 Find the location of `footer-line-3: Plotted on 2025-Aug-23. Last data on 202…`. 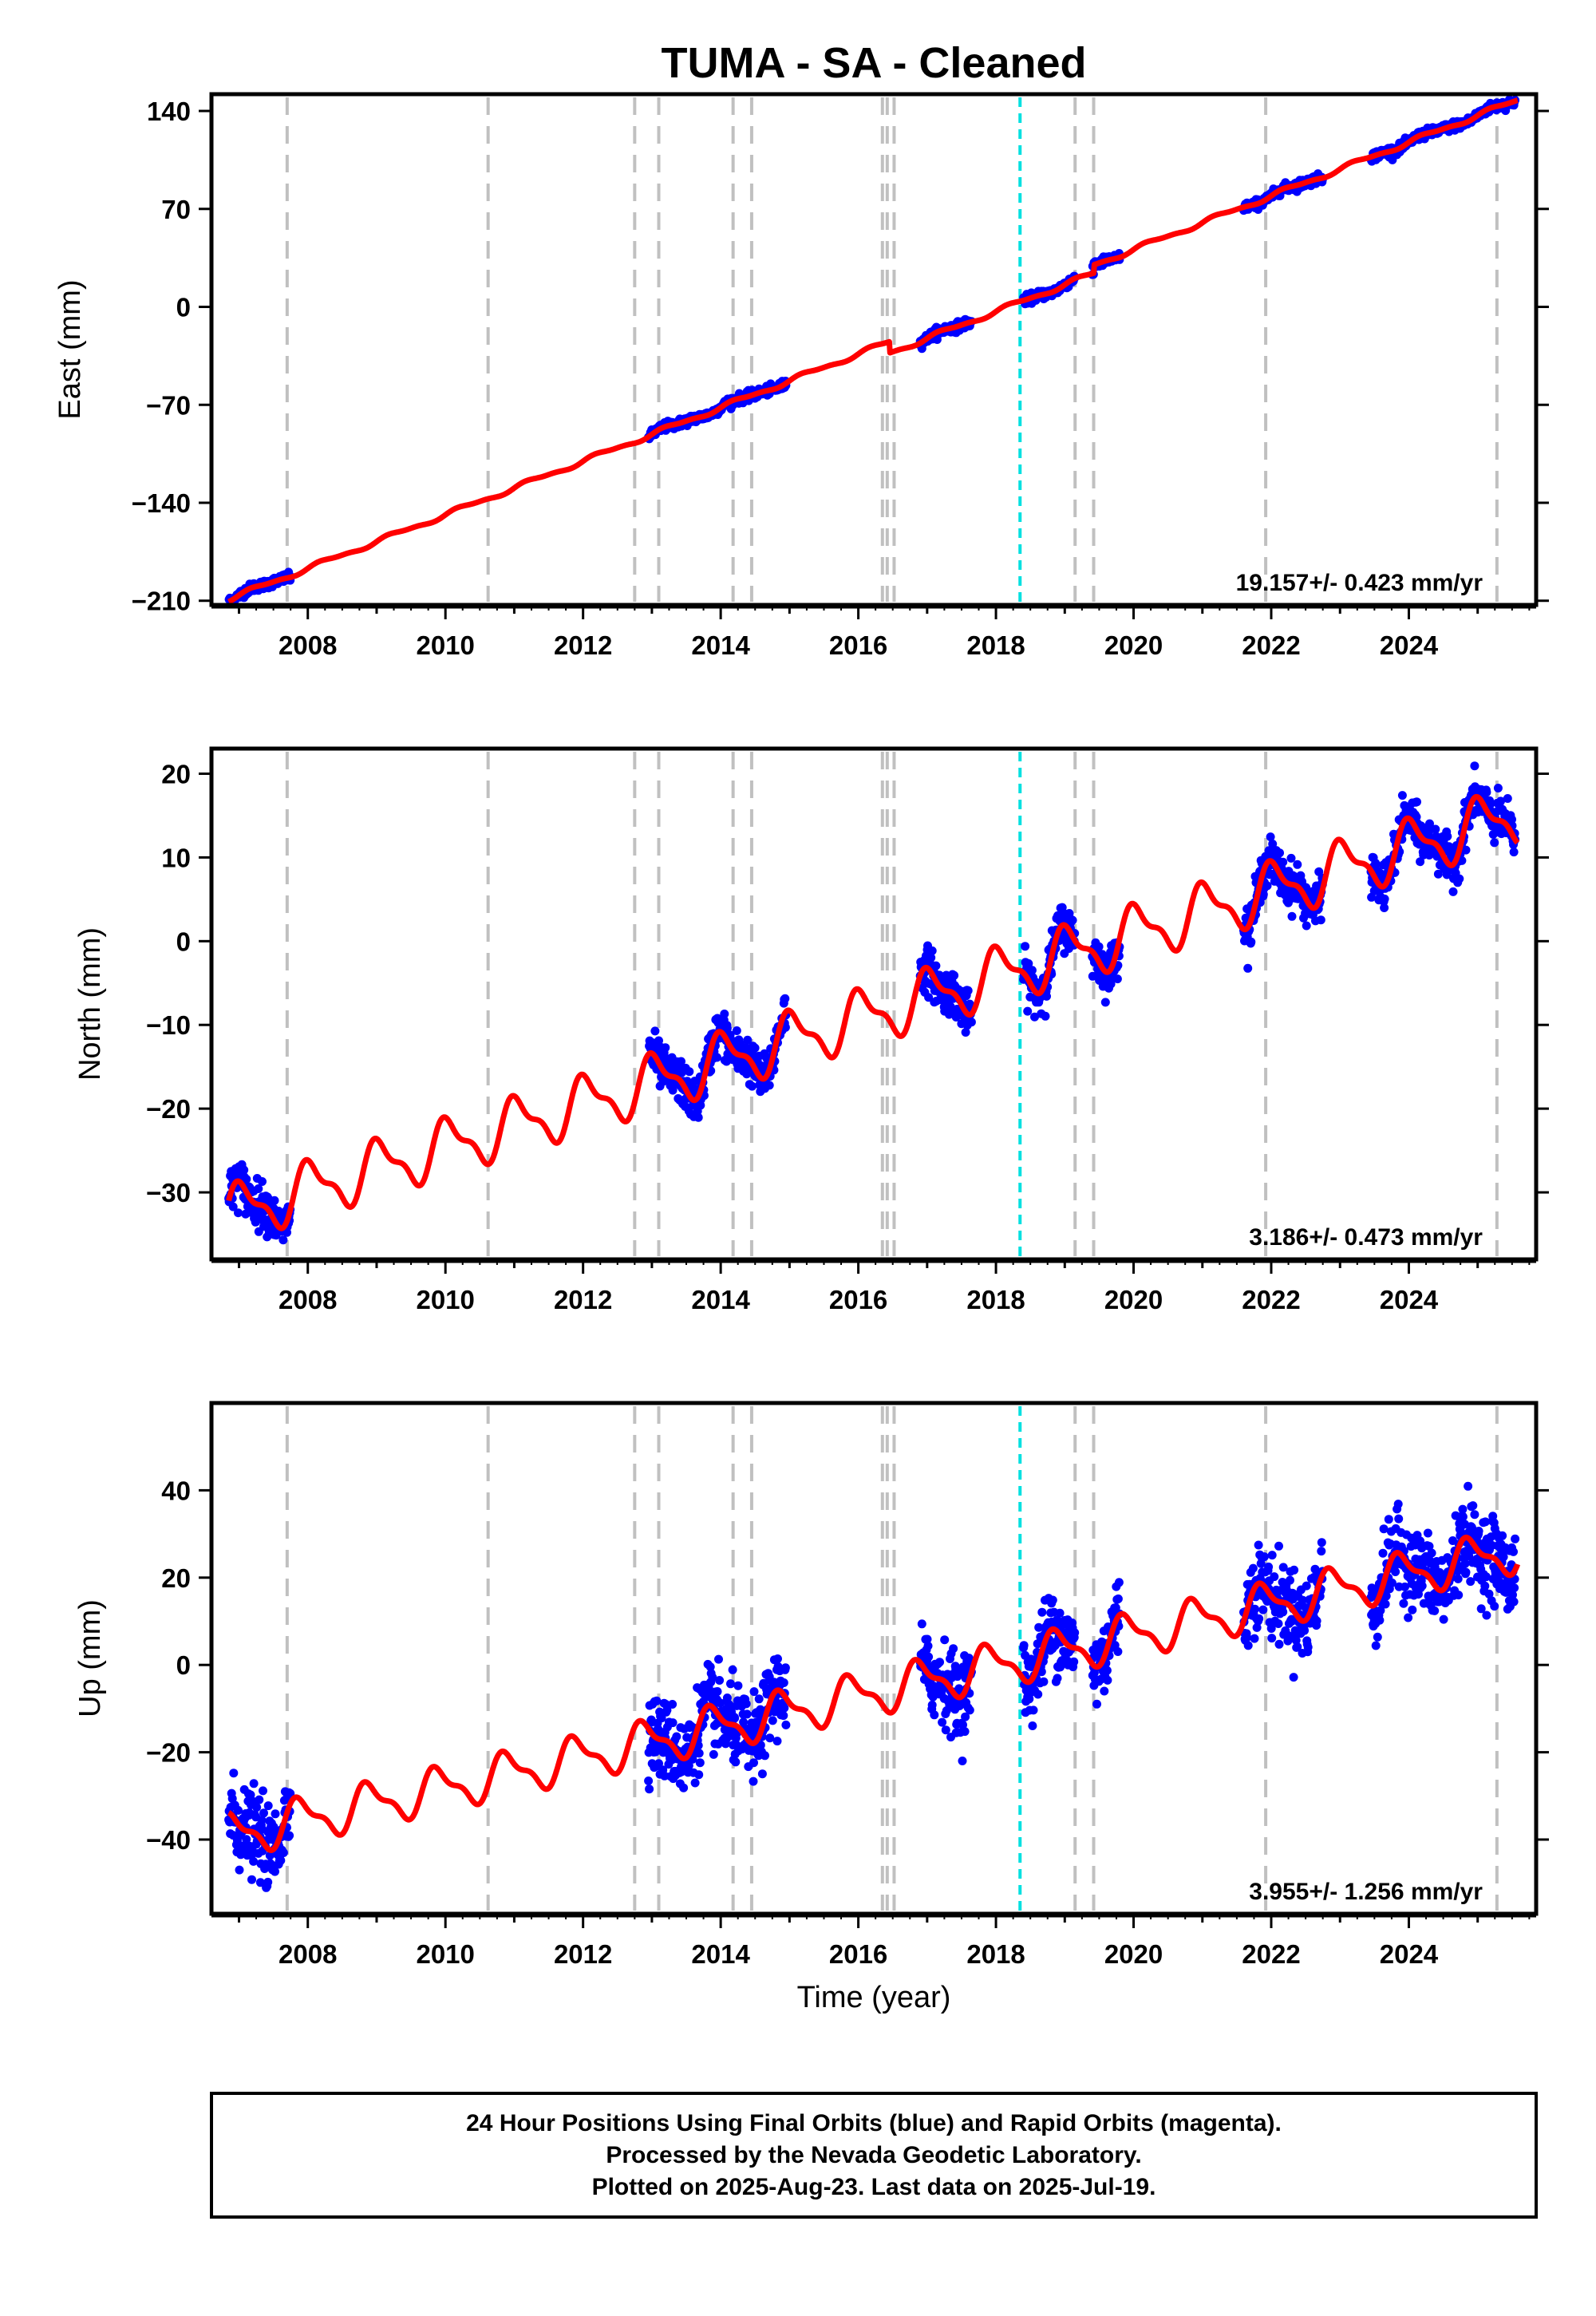

footer-line-3: Plotted on 2025-Aug-23. Last data on 202… is located at coordinates (874, 2187).